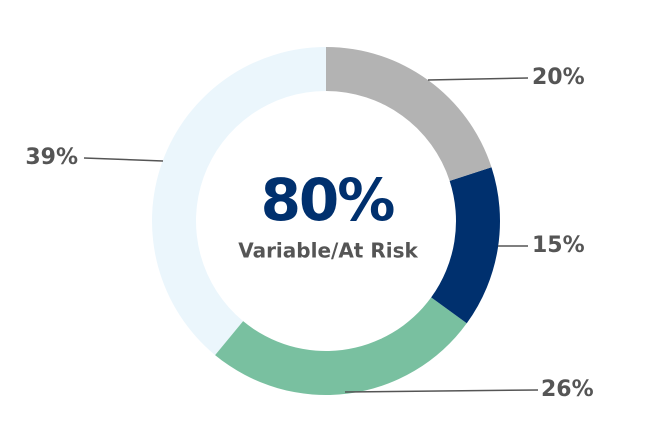 Image resolution: width=652 pixels, height=440 pixels. I want to click on value-label: 15%, so click(558, 245).